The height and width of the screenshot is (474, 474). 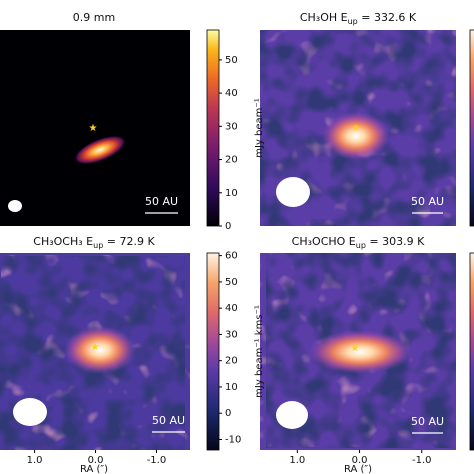 I want to click on title-text: CH₃OCHO E, so click(x=324, y=241).